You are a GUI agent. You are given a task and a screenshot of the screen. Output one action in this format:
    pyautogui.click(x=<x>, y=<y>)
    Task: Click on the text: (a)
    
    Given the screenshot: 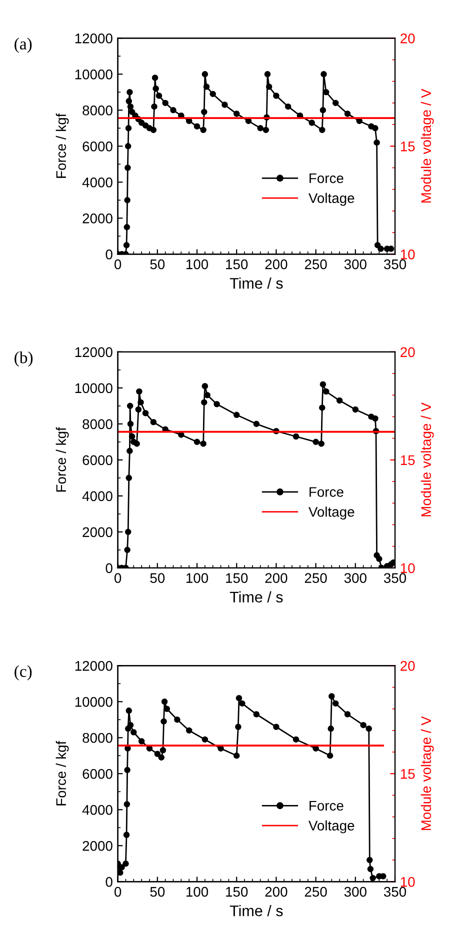 What is the action you would take?
    pyautogui.click(x=23, y=45)
    